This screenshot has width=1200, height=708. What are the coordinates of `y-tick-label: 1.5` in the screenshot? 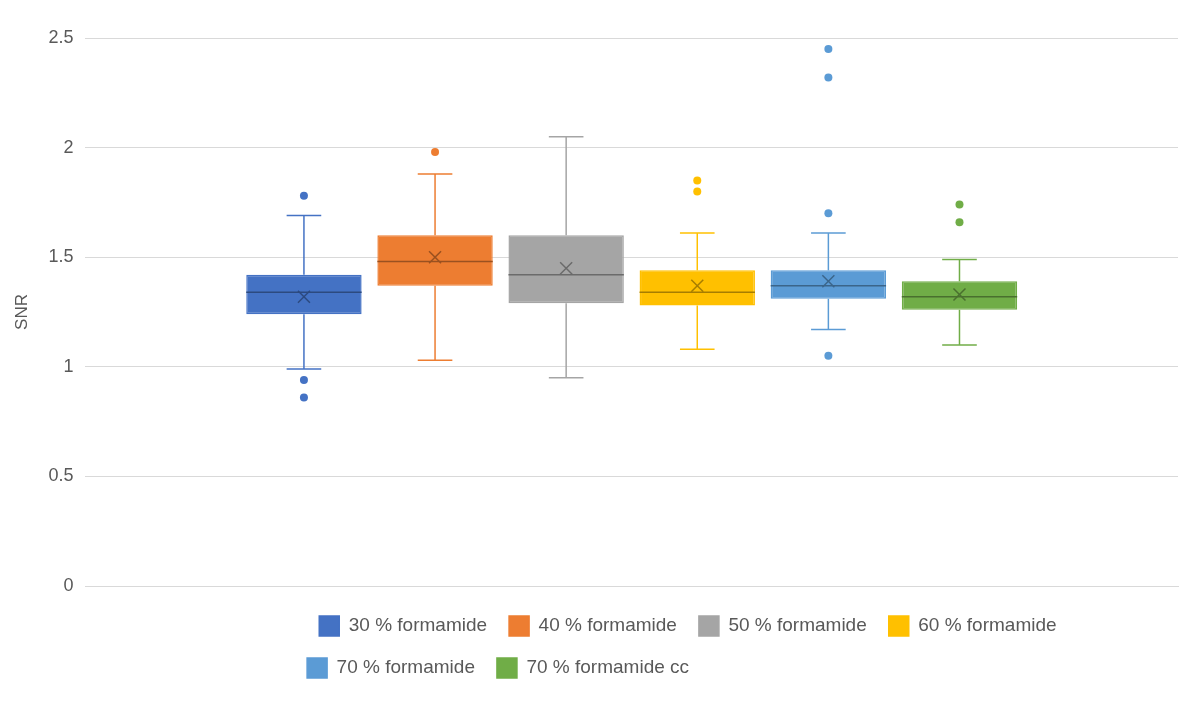 It's located at (61, 256).